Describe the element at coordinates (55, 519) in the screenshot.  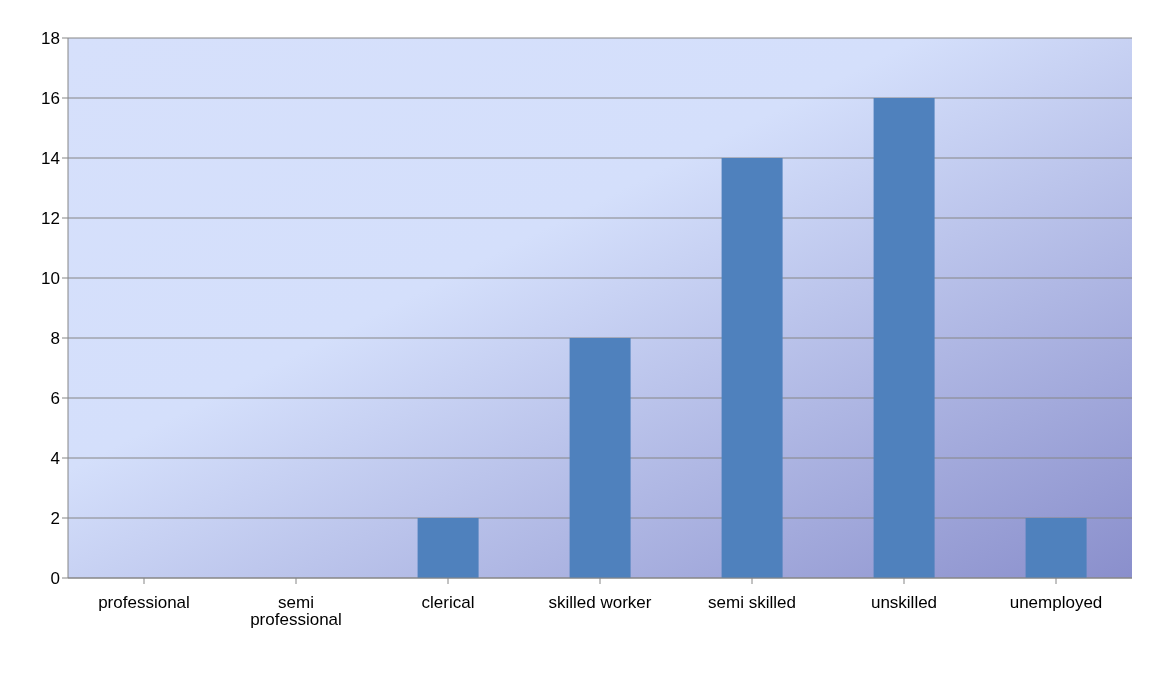
I see `y-tick-label: 2` at that location.